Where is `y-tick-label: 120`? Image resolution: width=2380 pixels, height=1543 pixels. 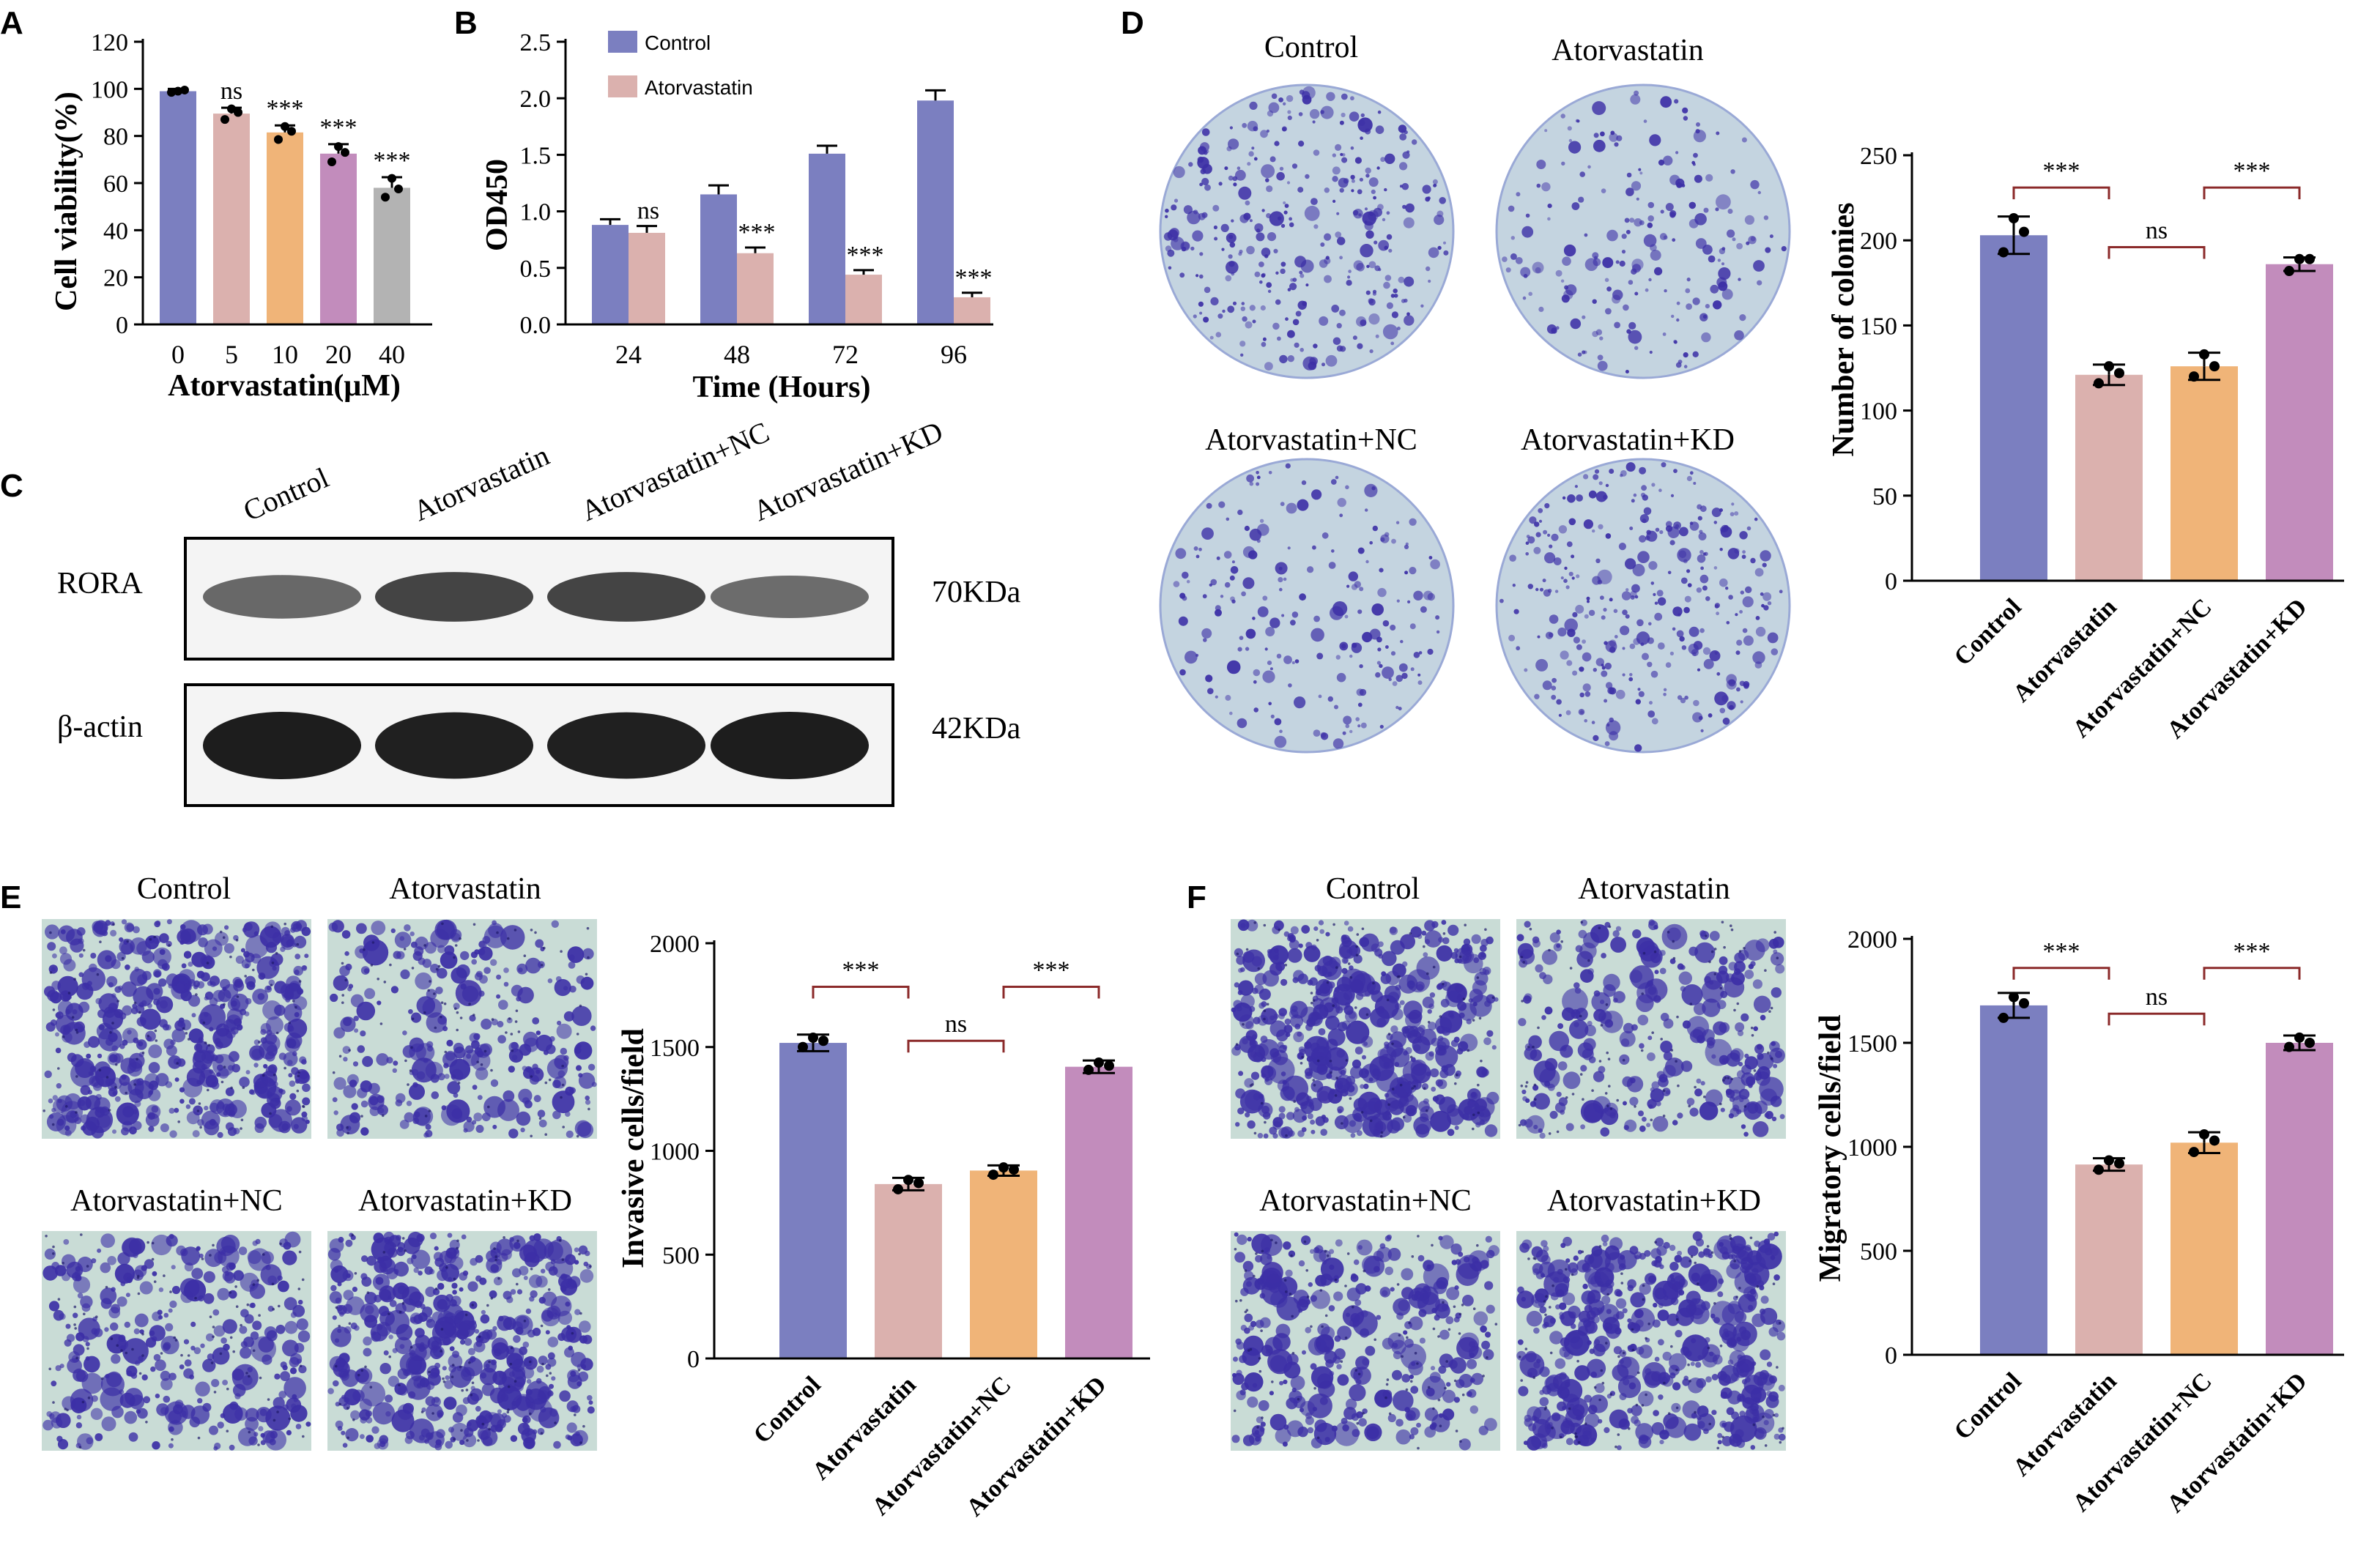 y-tick-label: 120 is located at coordinates (110, 42).